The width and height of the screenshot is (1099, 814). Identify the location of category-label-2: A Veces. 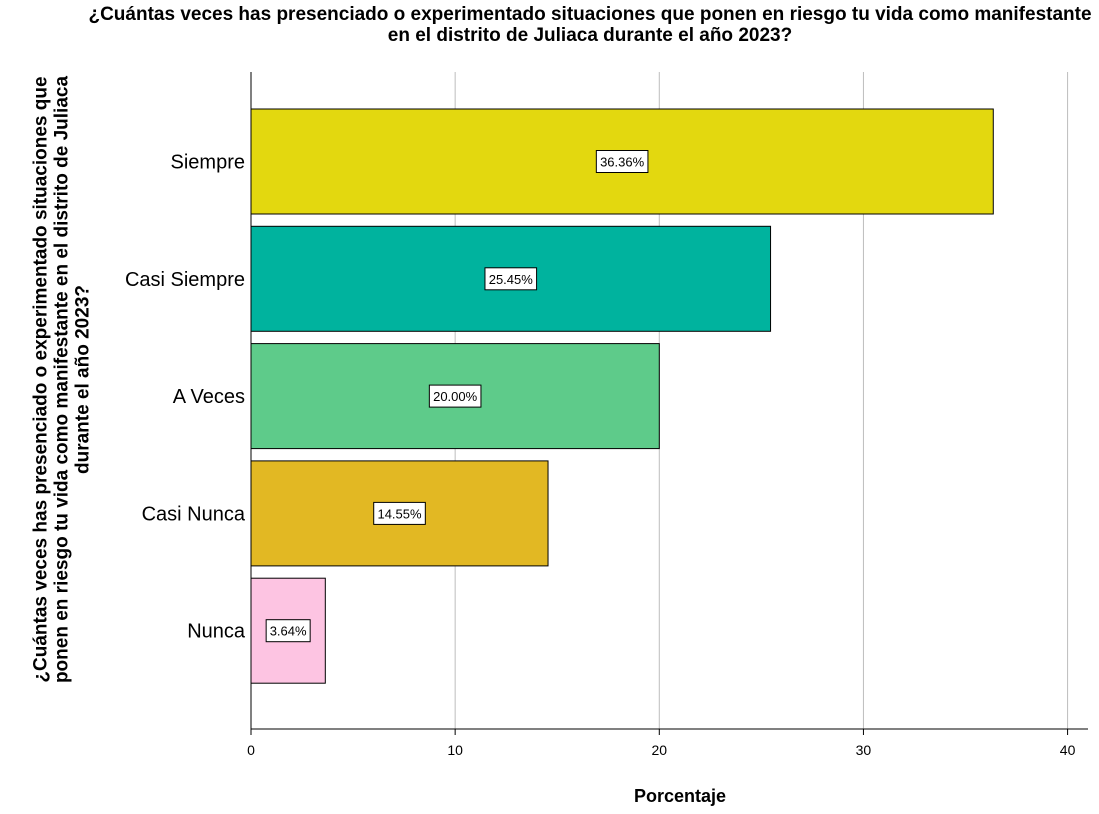
(209, 397).